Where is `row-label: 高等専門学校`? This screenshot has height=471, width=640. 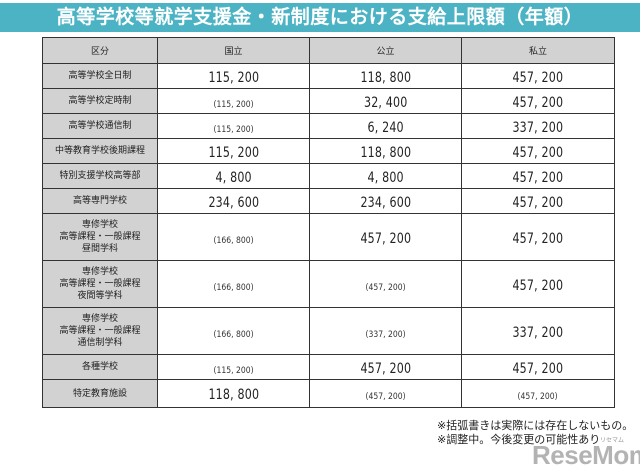
row-label: 高等専門学校 is located at coordinates (100, 201).